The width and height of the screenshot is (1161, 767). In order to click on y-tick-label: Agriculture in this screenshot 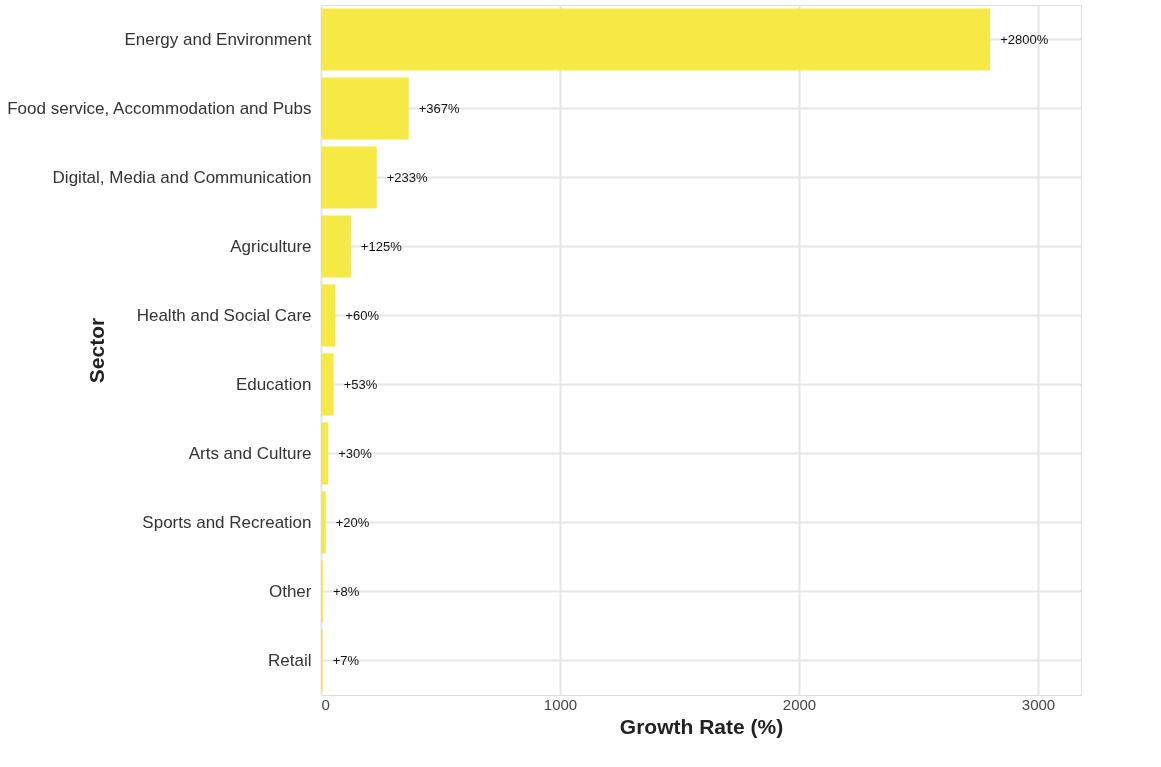, I will do `click(271, 246)`.